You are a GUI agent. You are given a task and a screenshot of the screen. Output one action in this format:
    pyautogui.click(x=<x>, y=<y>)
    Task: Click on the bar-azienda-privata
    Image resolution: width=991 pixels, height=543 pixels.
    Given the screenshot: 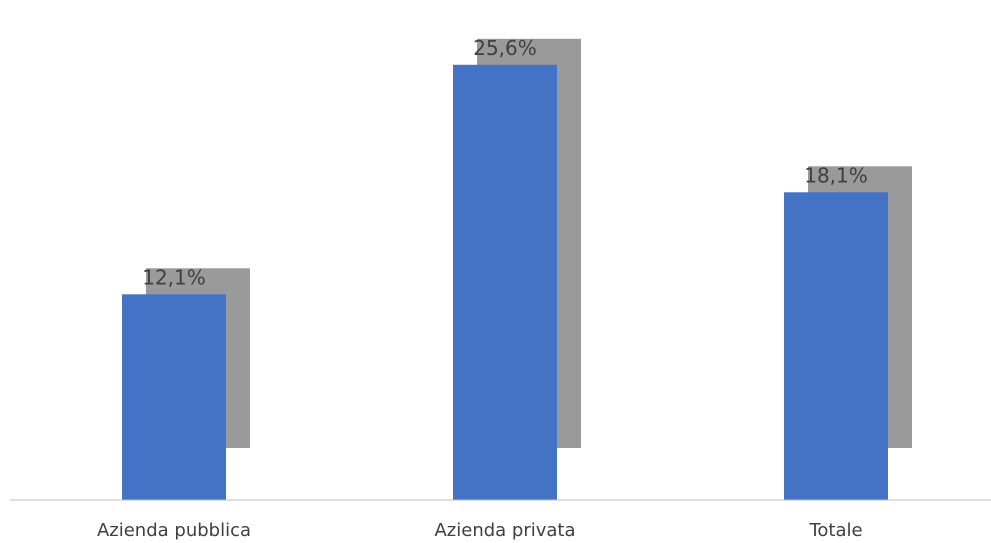 What is the action you would take?
    pyautogui.click(x=505, y=282)
    